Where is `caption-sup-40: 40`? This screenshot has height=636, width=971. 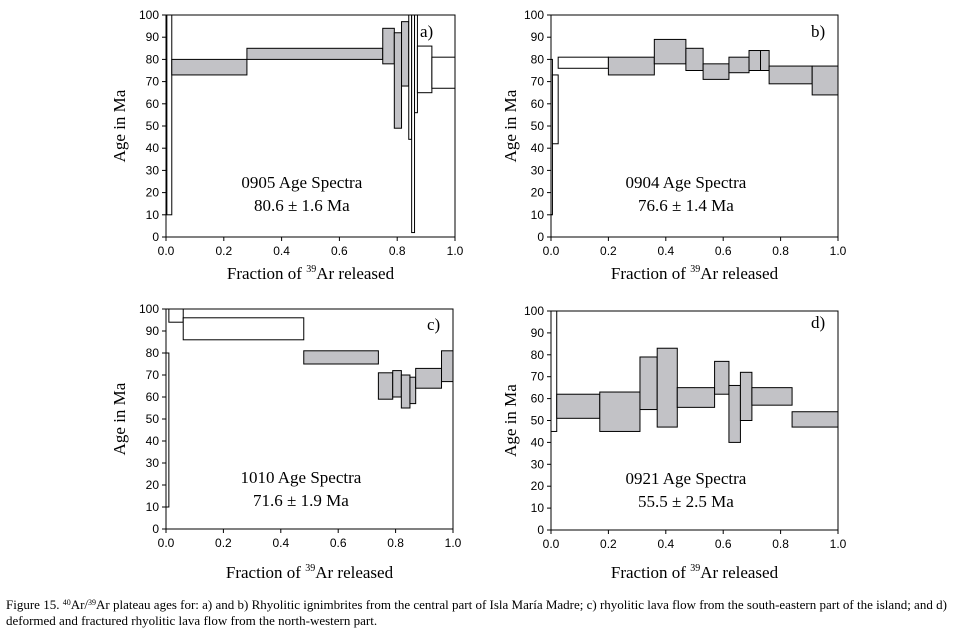
caption-sup-40: 40 is located at coordinates (66, 602).